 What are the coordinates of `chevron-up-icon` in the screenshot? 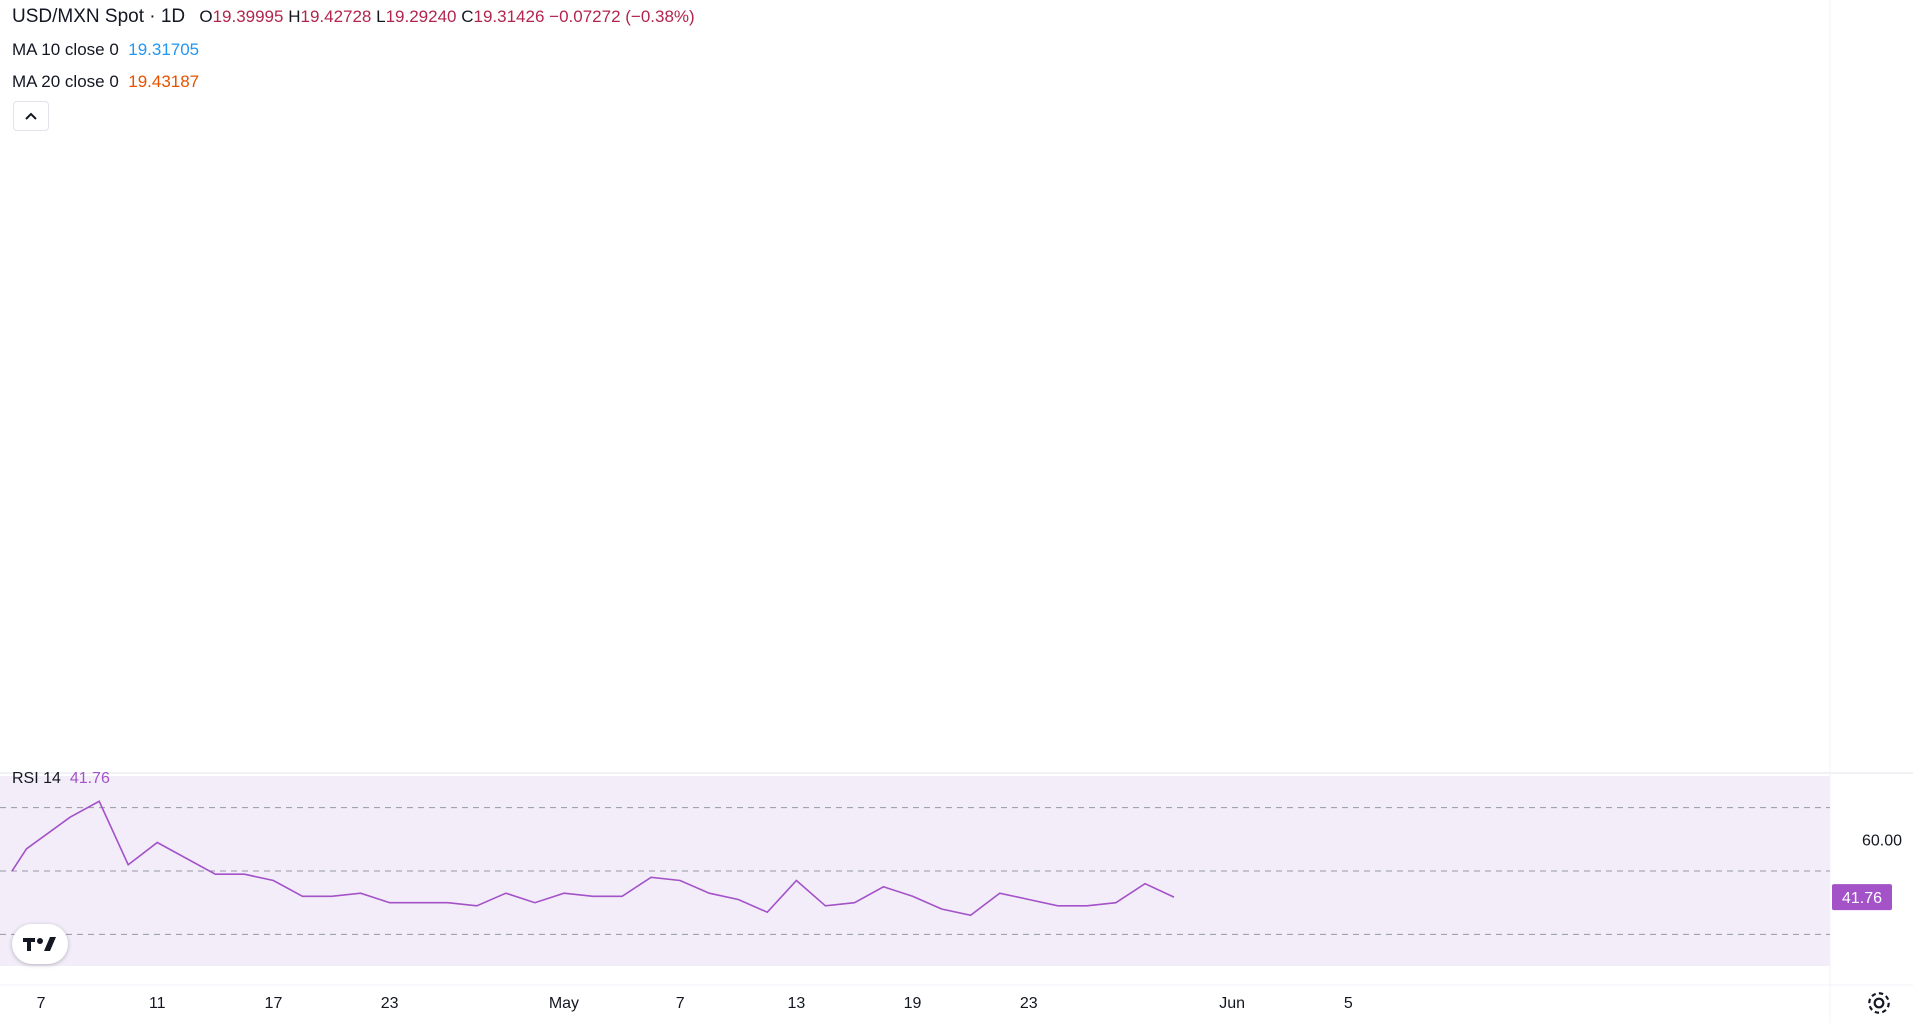 It's located at (31, 116).